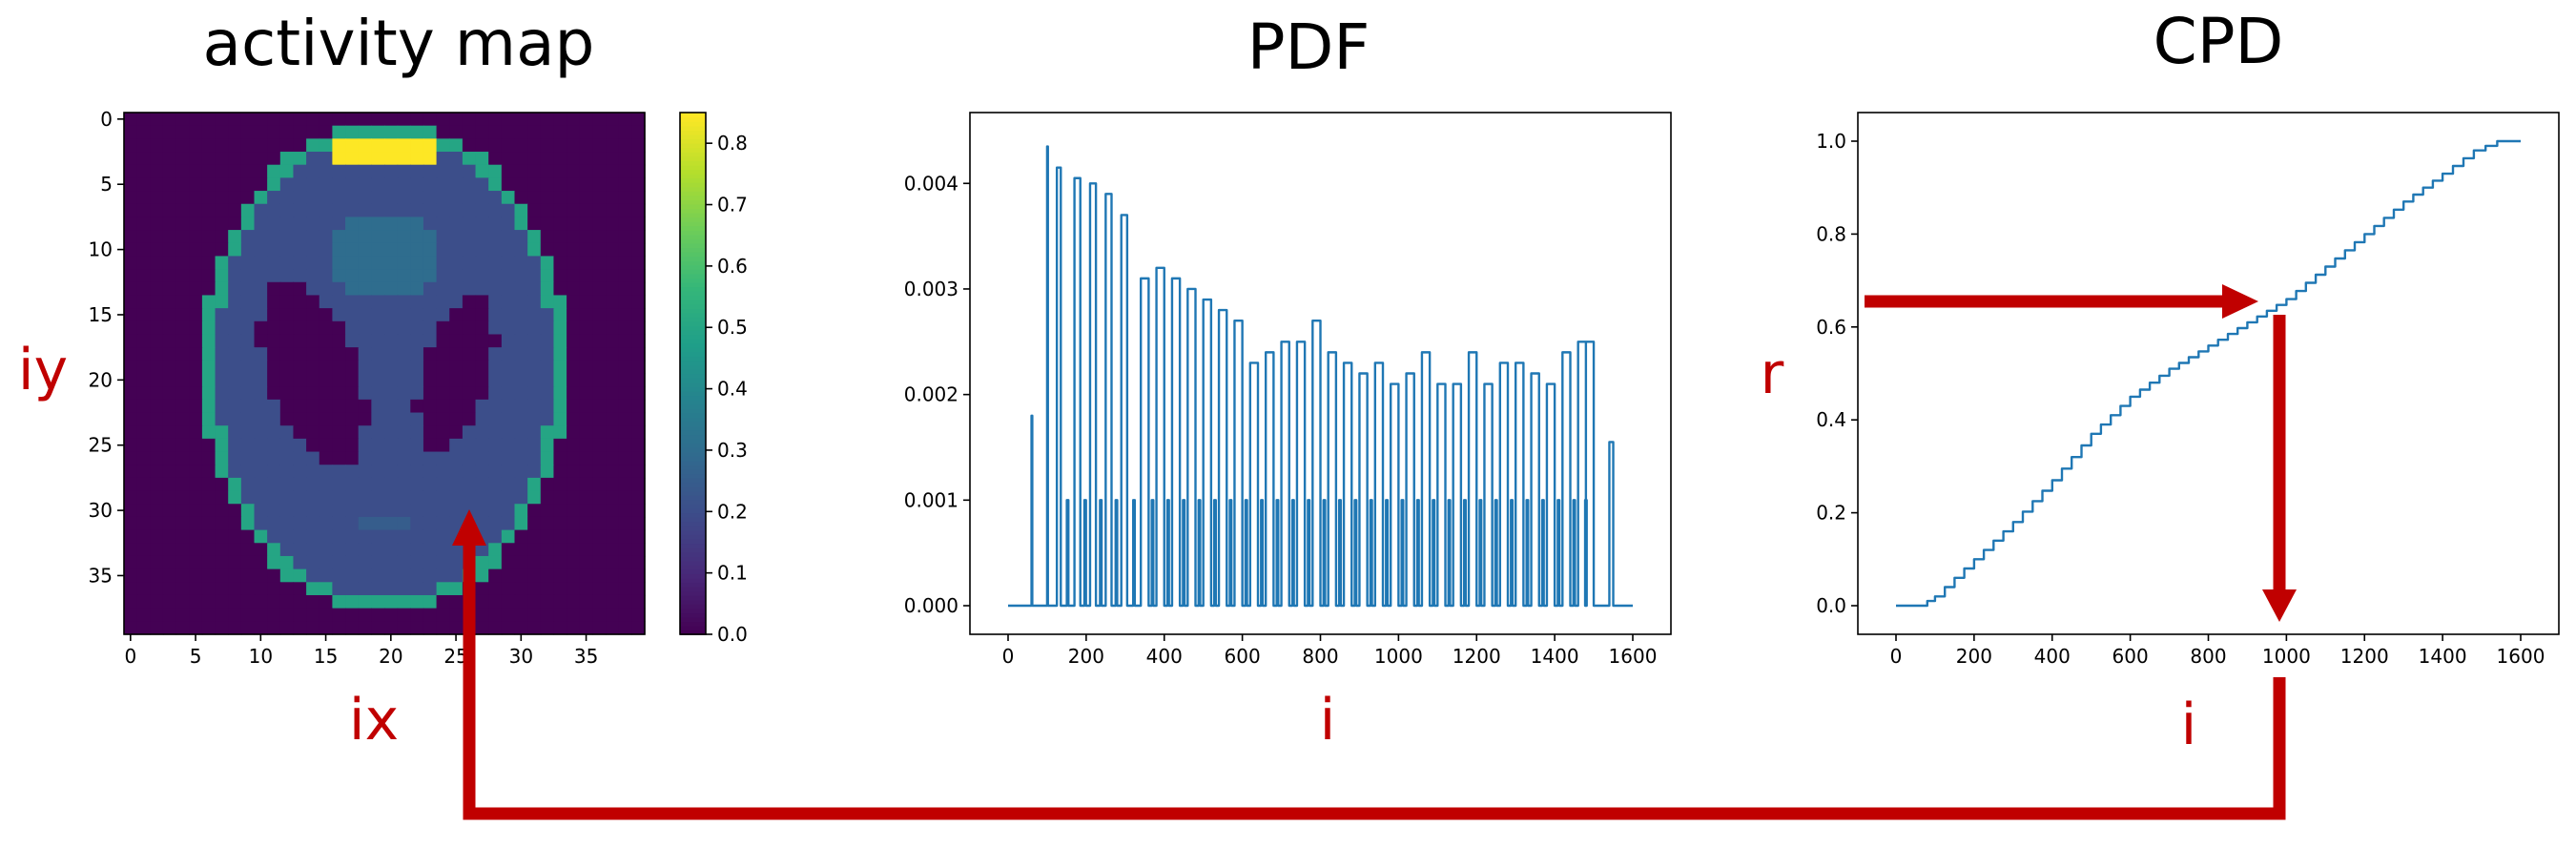 The height and width of the screenshot is (847, 2576). What do you see at coordinates (1008, 656) in the screenshot?
I see `pdf-x-tick-label: 0` at bounding box center [1008, 656].